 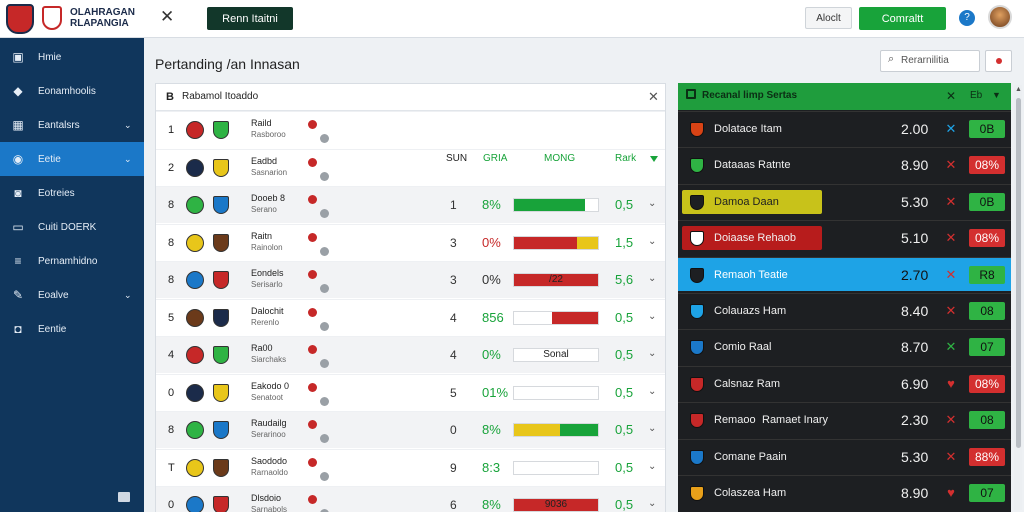 I want to click on sidebar-item-2: ◆ Eonamhoolis, so click(x=72, y=91).